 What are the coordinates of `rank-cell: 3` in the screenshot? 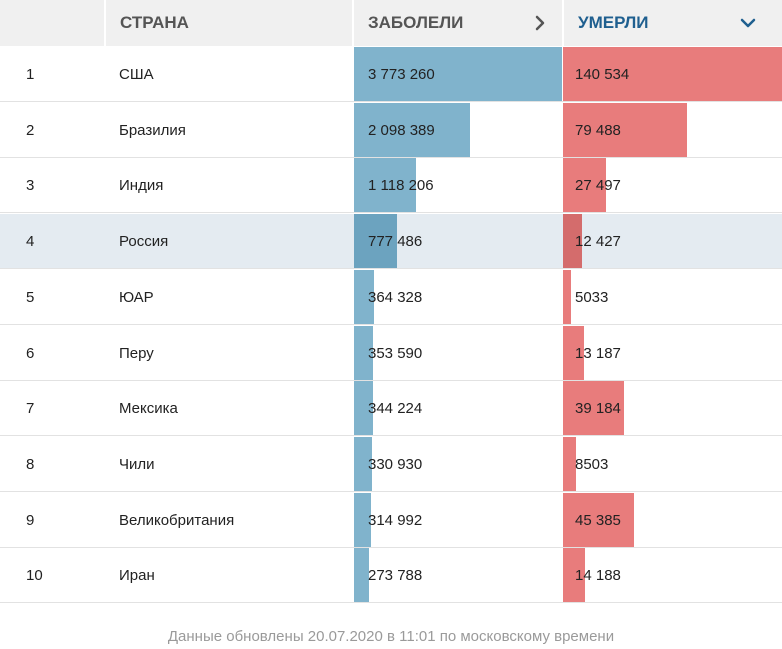 It's located at (30, 186).